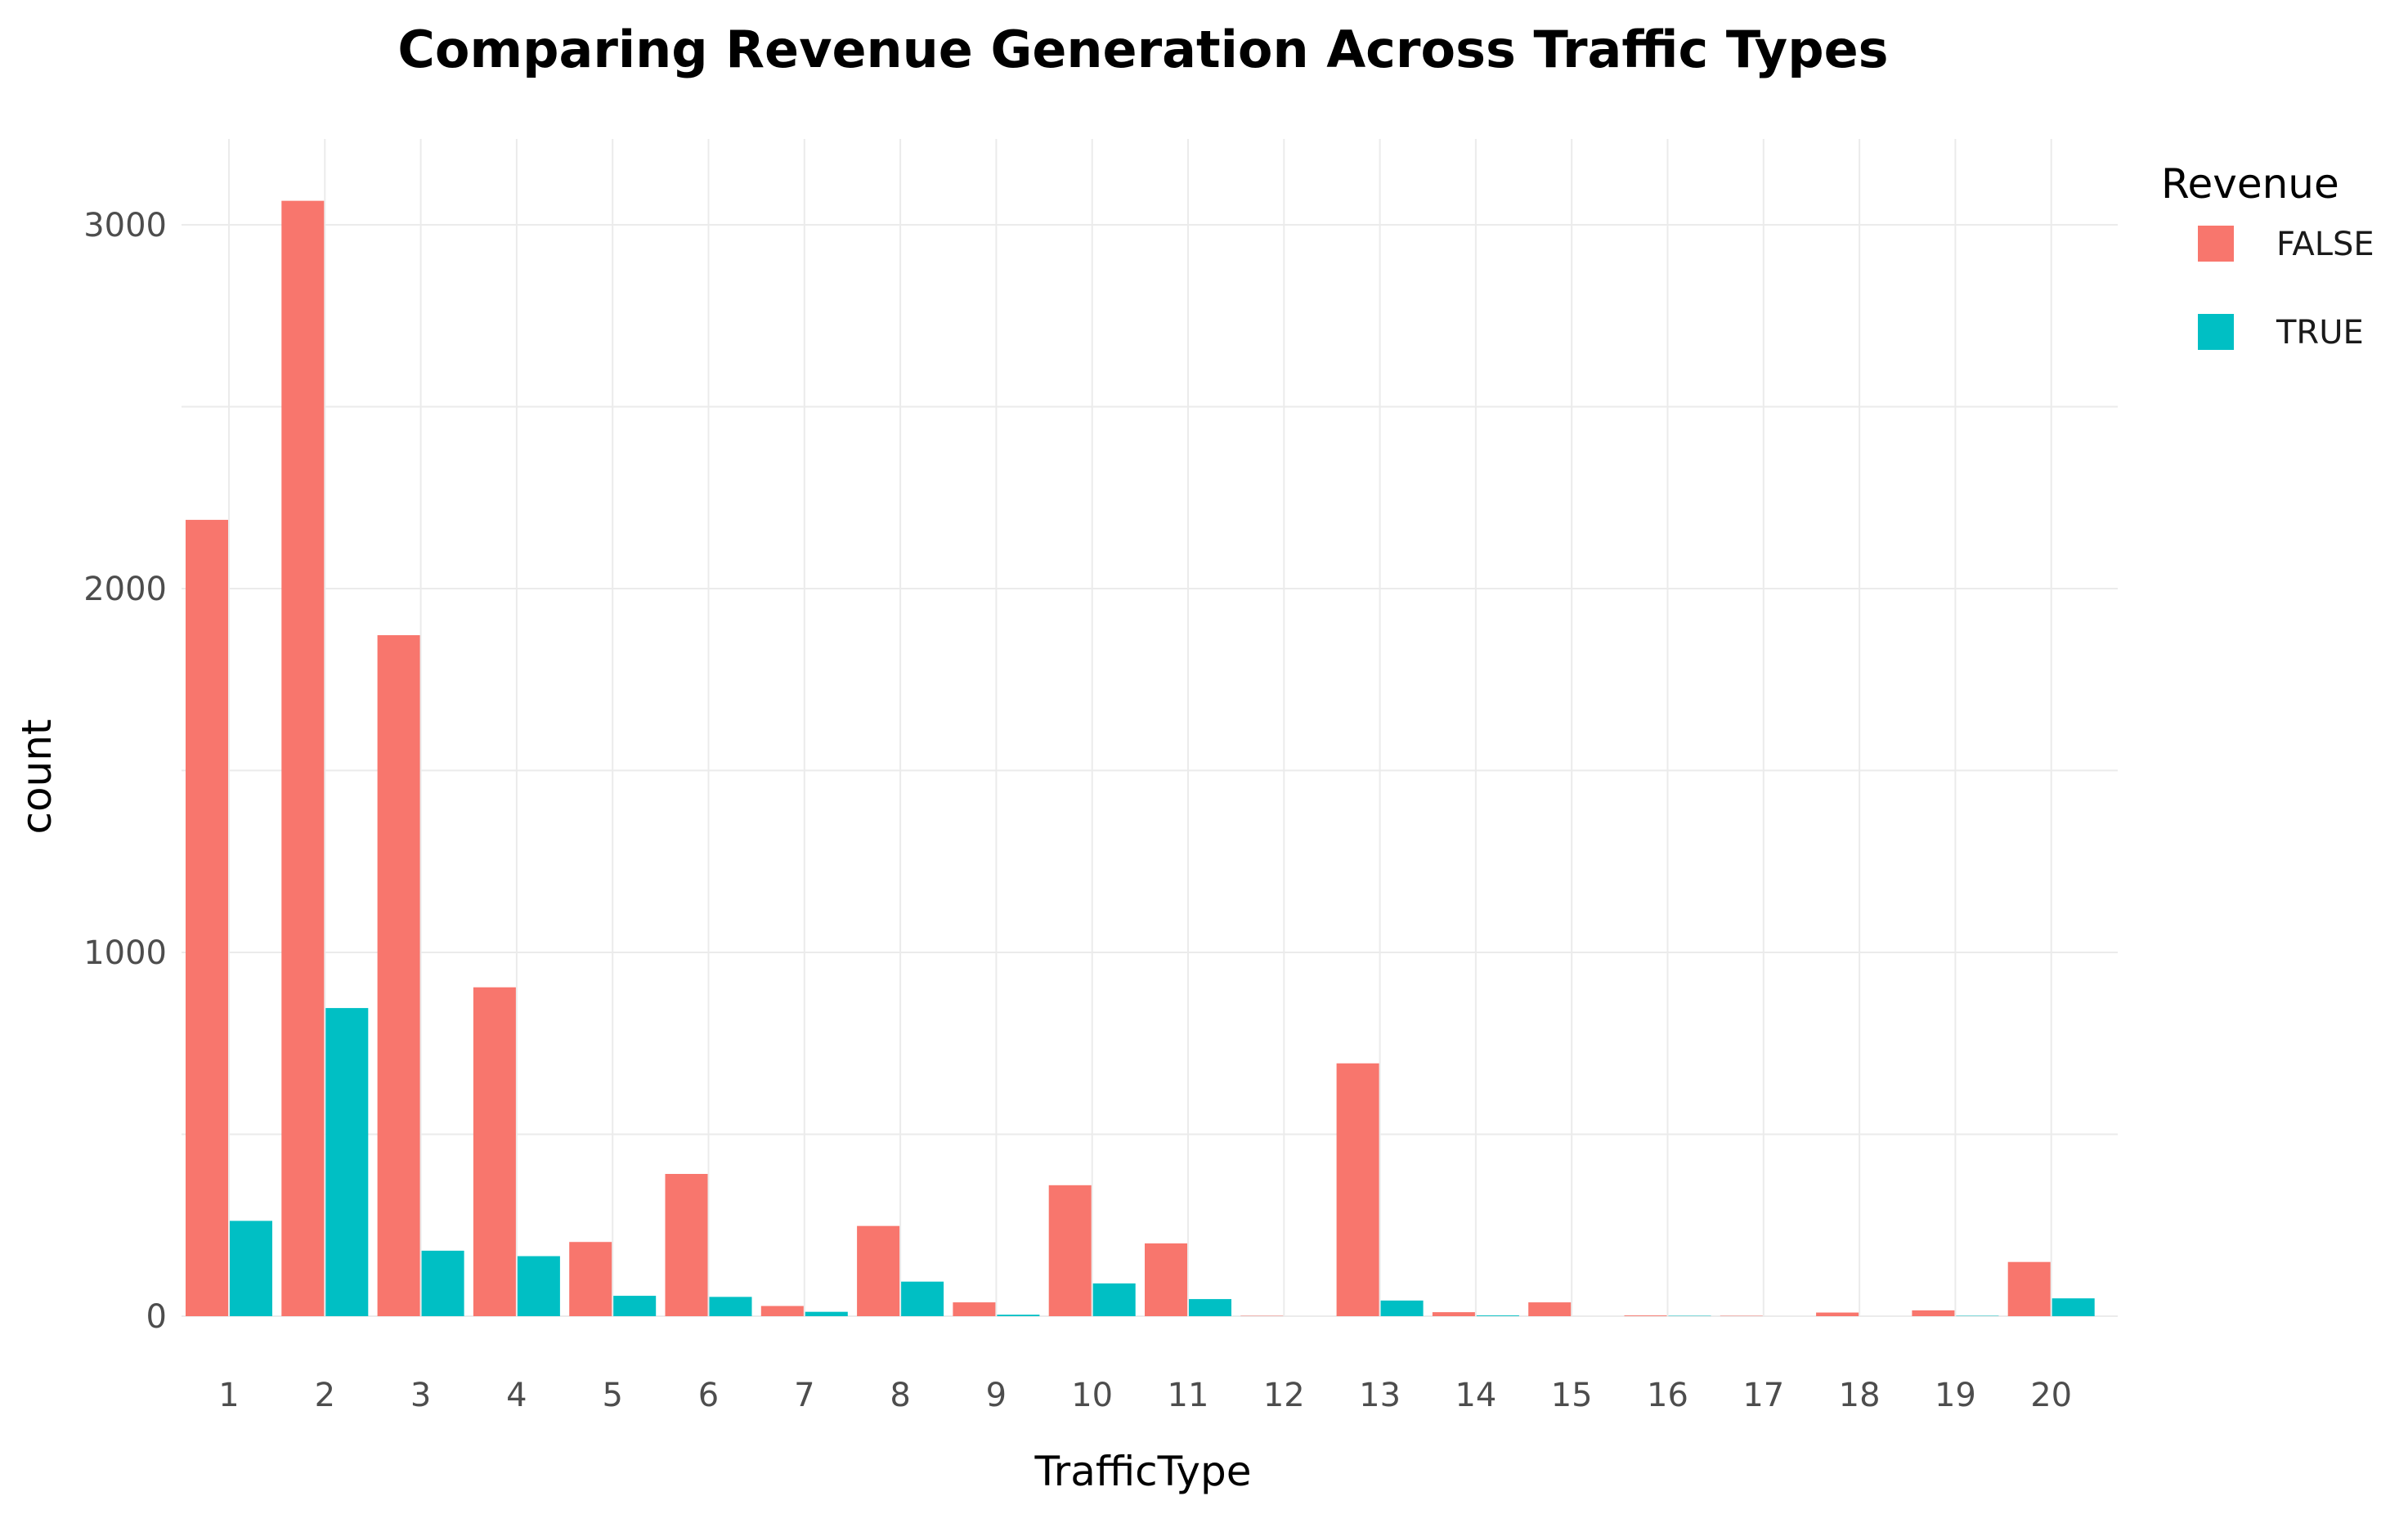 Image resolution: width=2408 pixels, height=1523 pixels. I want to click on legend-swatch-false, so click(2216, 244).